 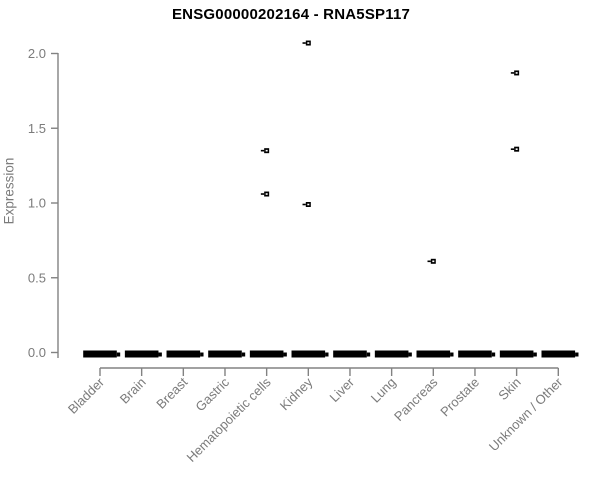 I want to click on x-tick-label: Skin, so click(x=509, y=389).